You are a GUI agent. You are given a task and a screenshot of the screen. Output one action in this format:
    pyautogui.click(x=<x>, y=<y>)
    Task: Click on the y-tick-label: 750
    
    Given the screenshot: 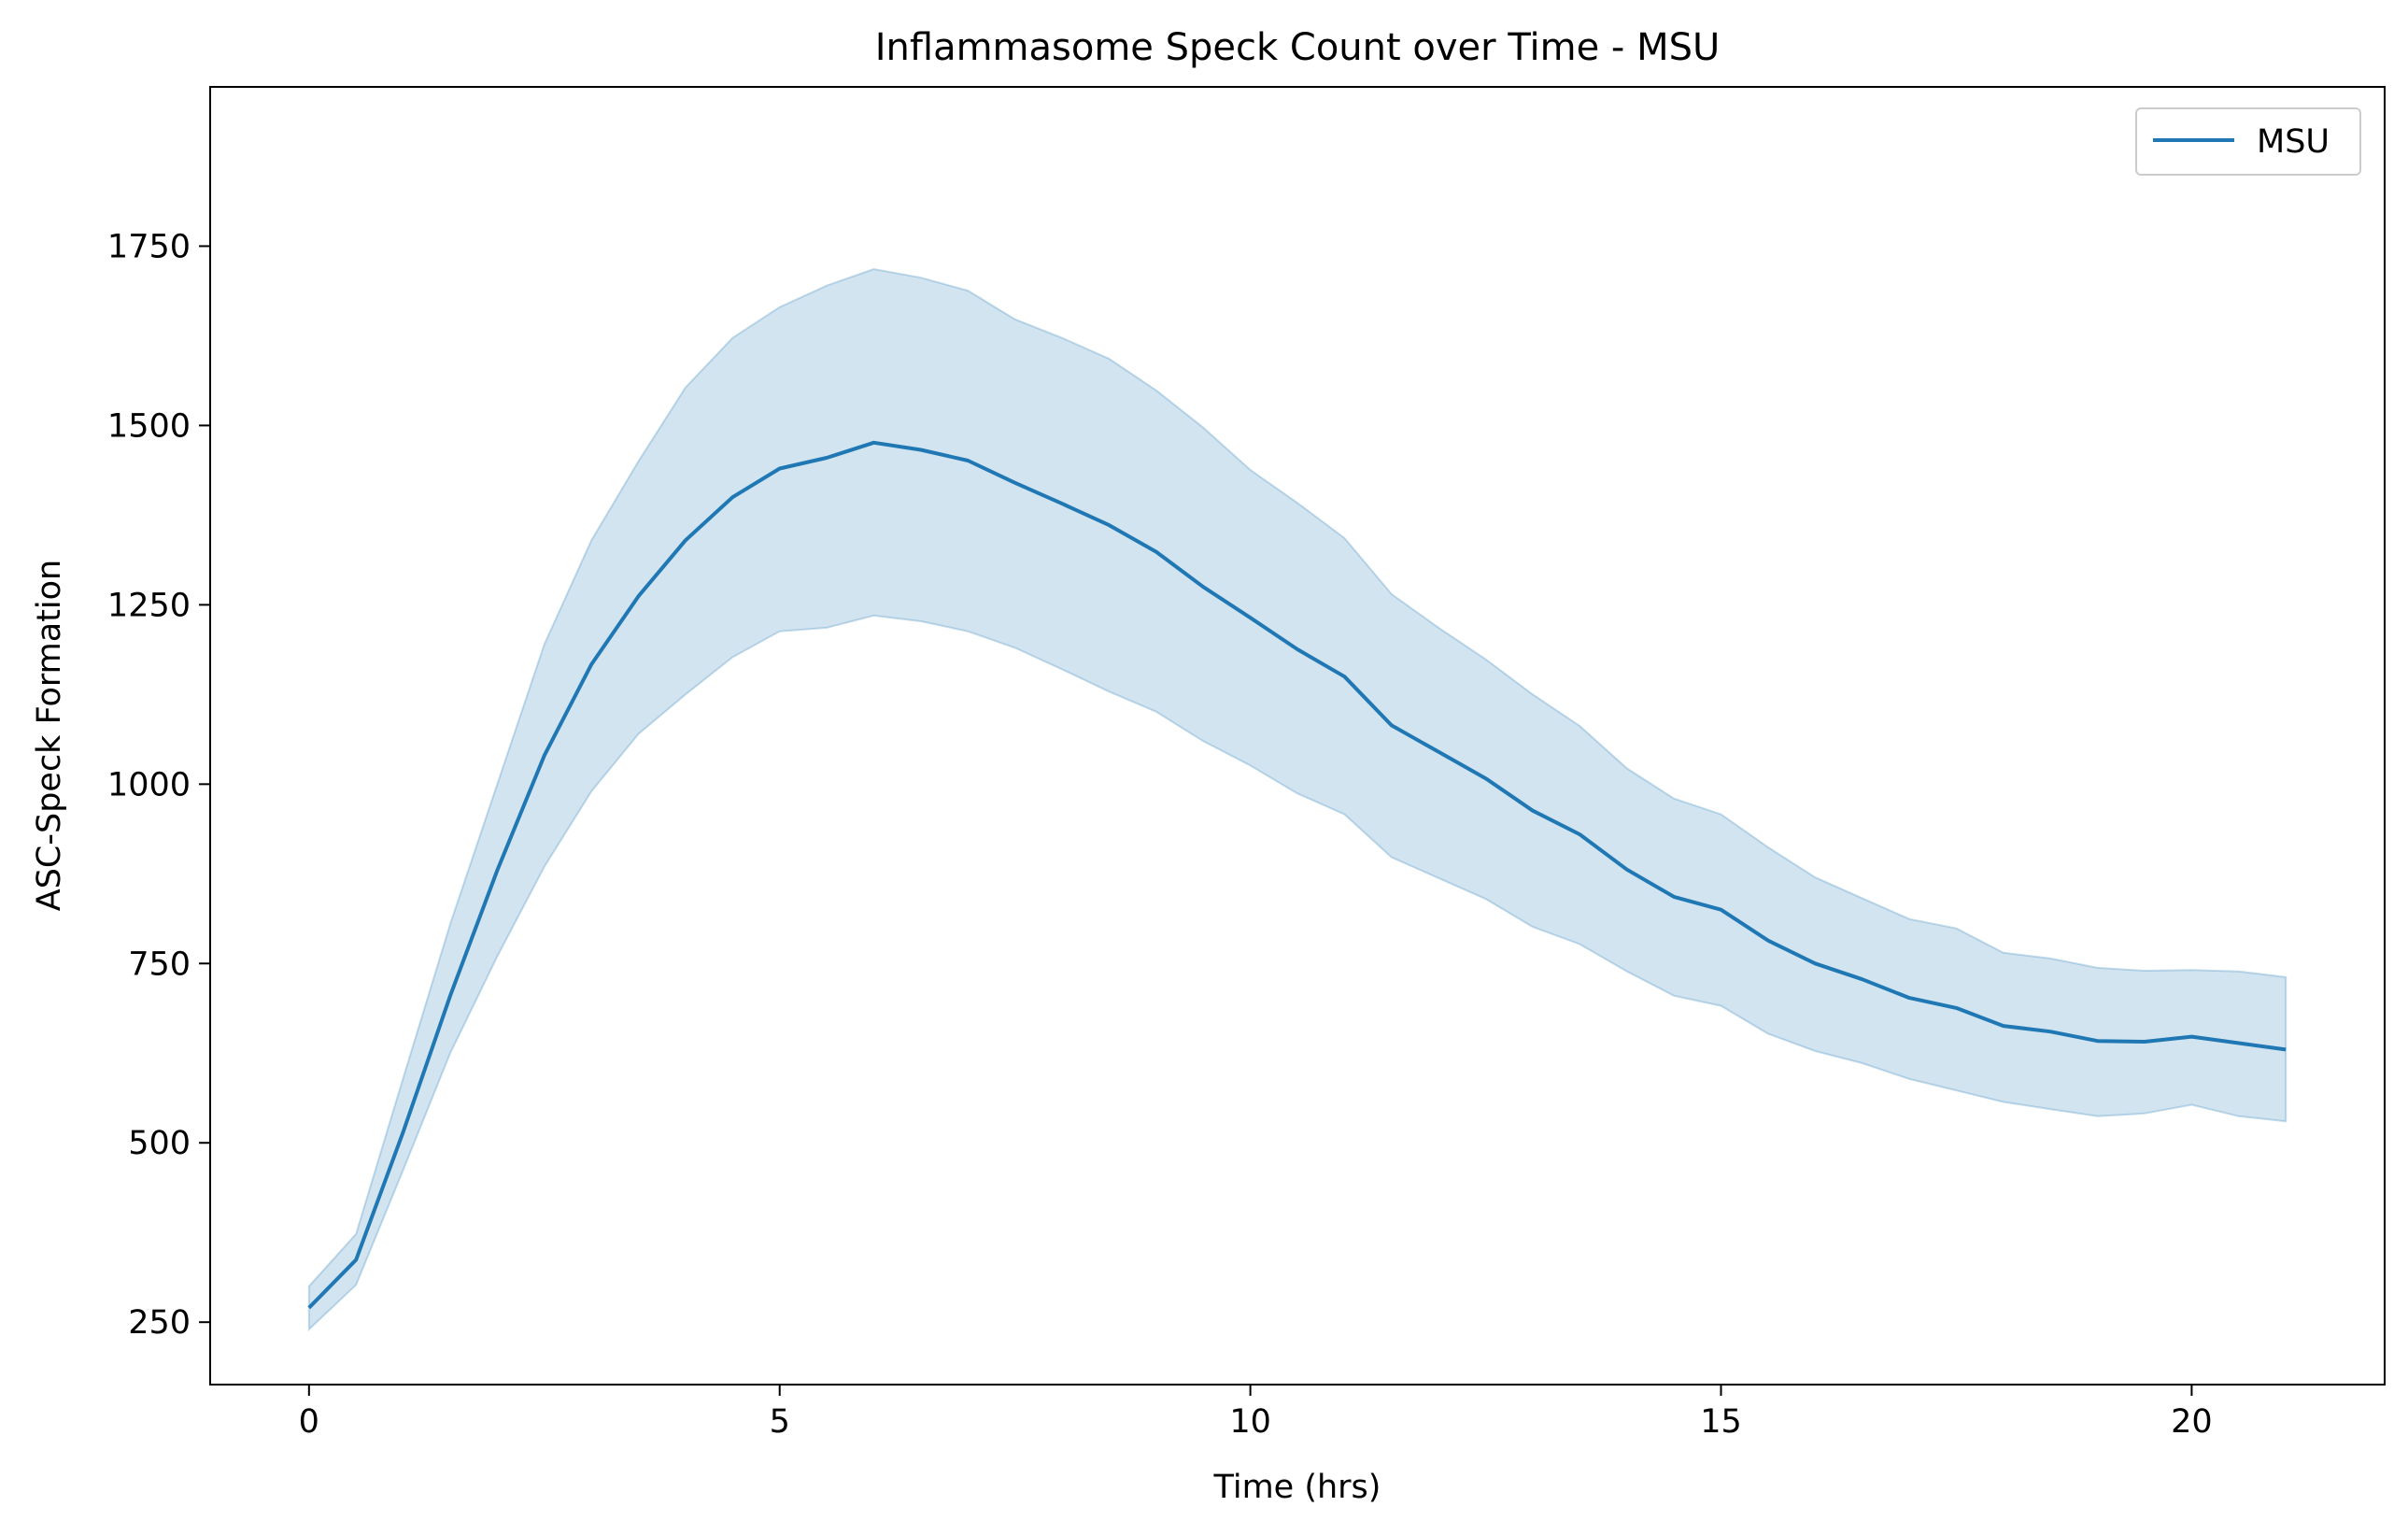 What is the action you would take?
    pyautogui.click(x=159, y=964)
    